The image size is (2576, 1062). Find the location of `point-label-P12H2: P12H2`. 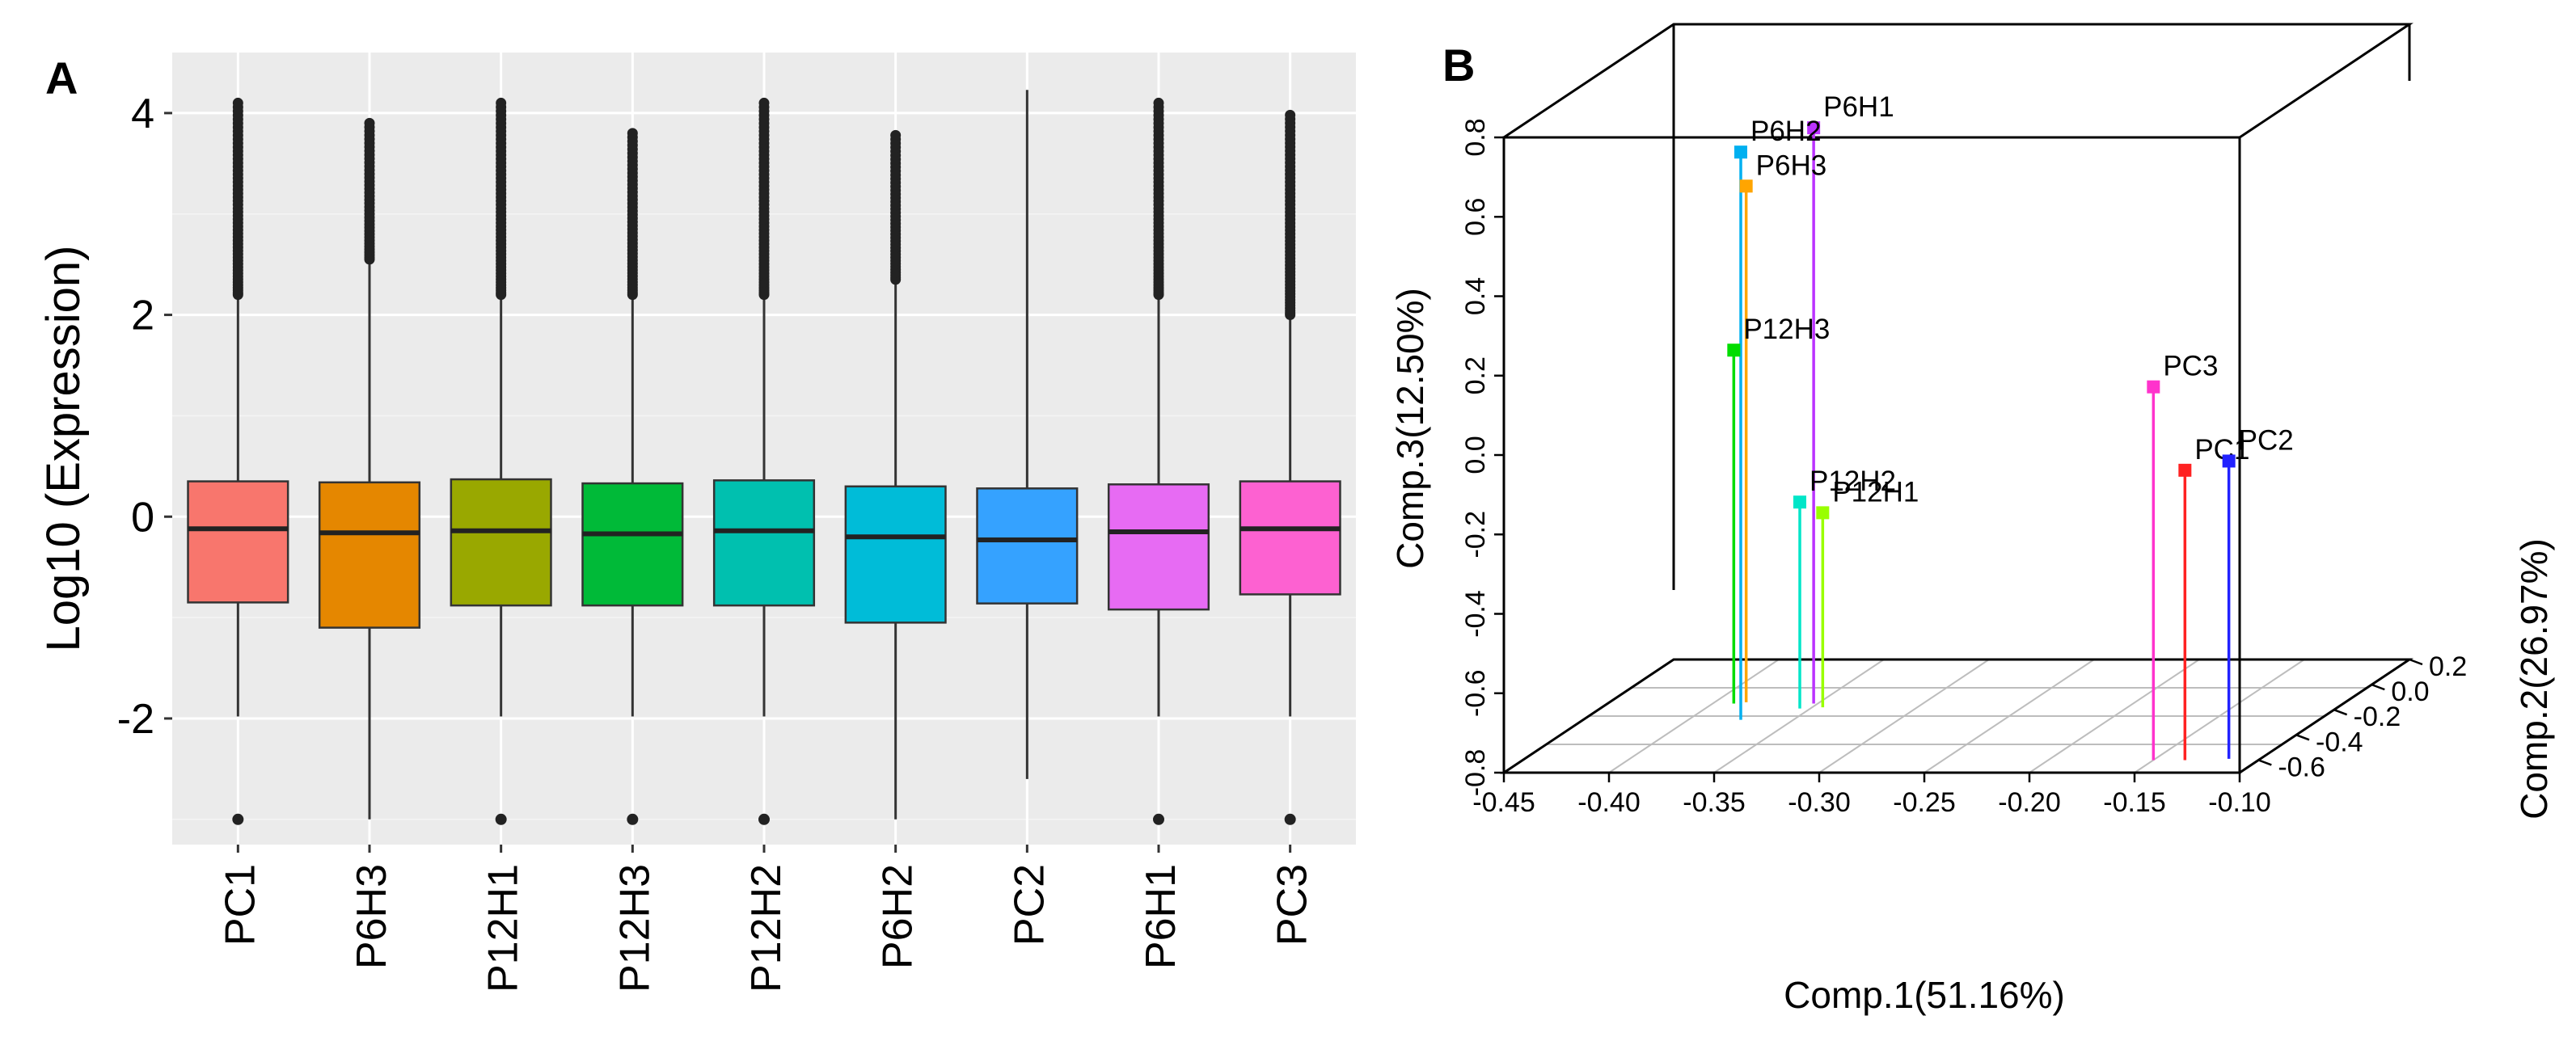

point-label-P12H2: P12H2 is located at coordinates (1853, 482).